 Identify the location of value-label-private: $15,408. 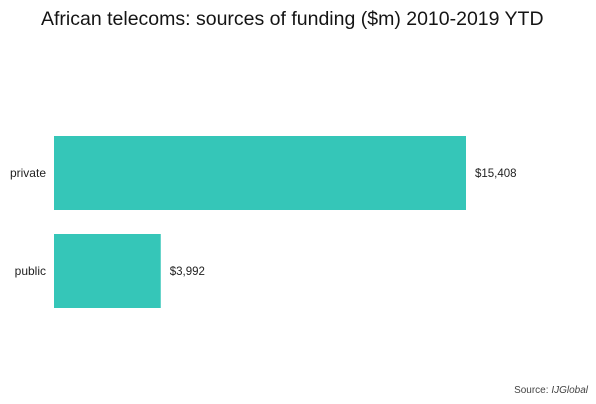
(496, 174).